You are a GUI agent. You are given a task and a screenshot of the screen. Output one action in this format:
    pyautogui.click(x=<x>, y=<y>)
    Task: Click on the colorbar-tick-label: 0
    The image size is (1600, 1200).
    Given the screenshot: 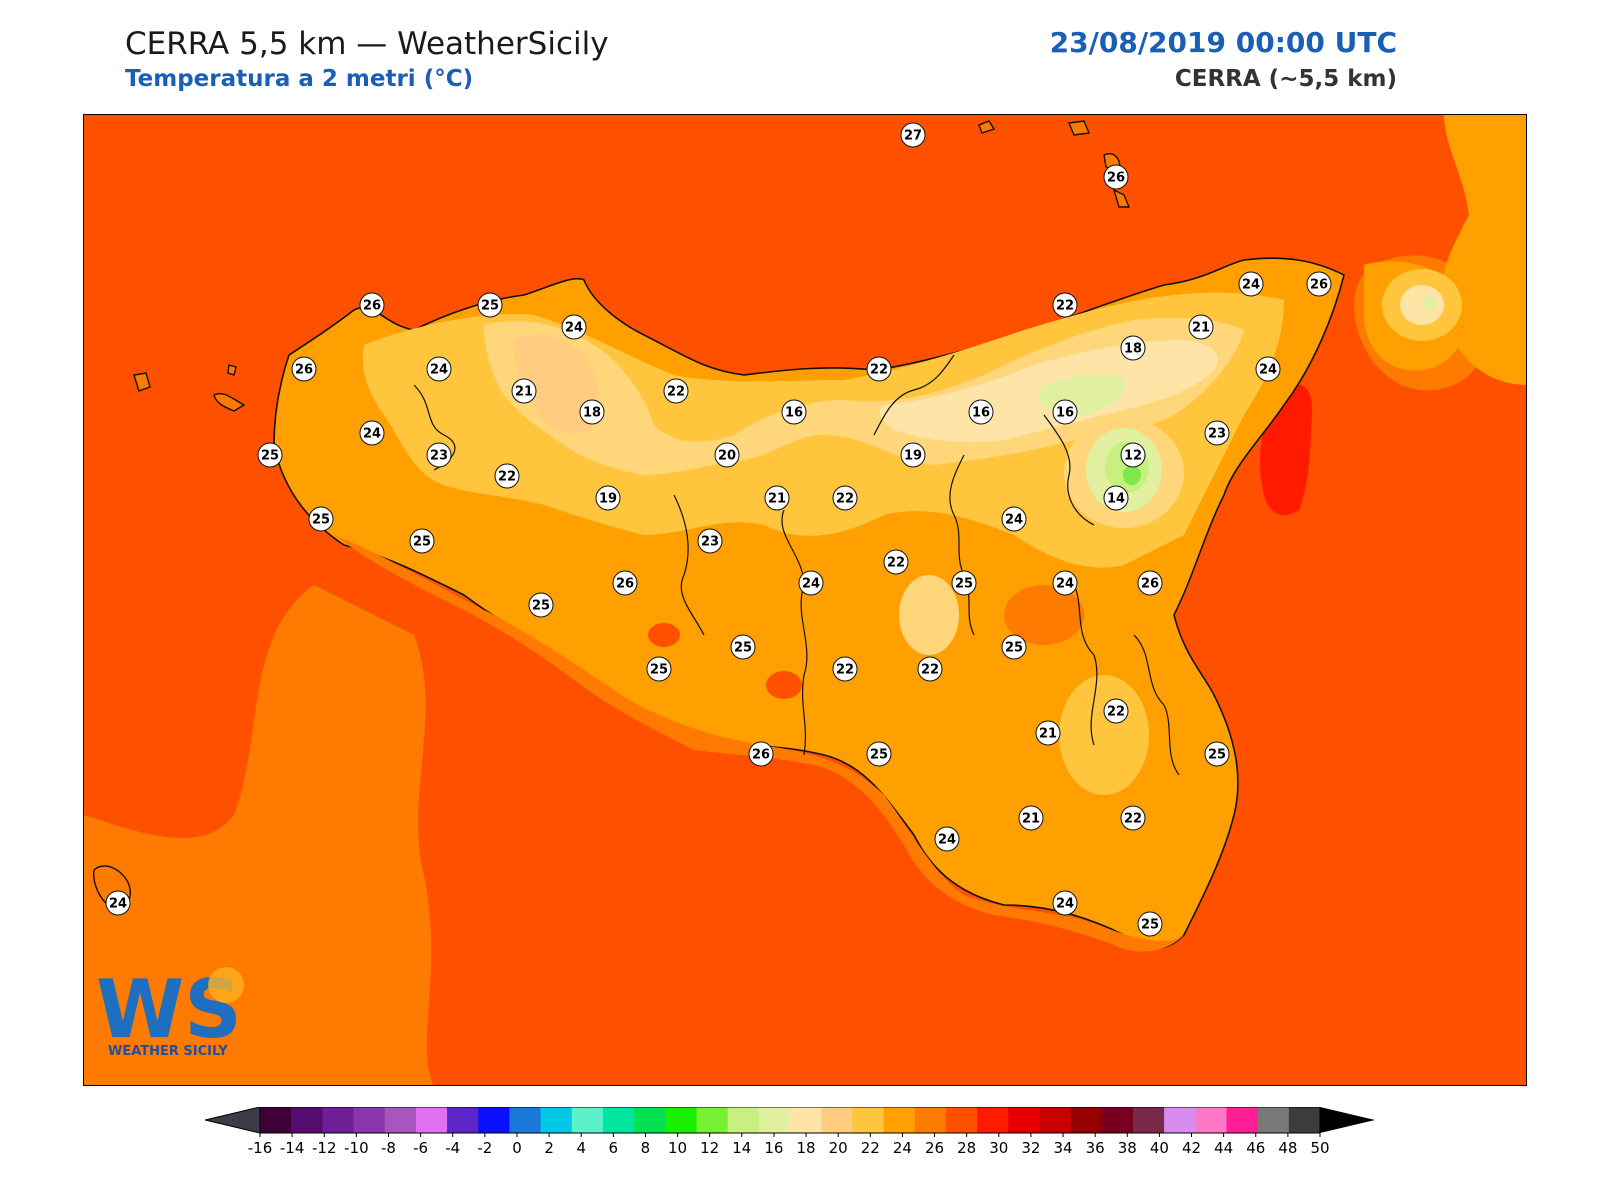 What is the action you would take?
    pyautogui.click(x=517, y=1148)
    